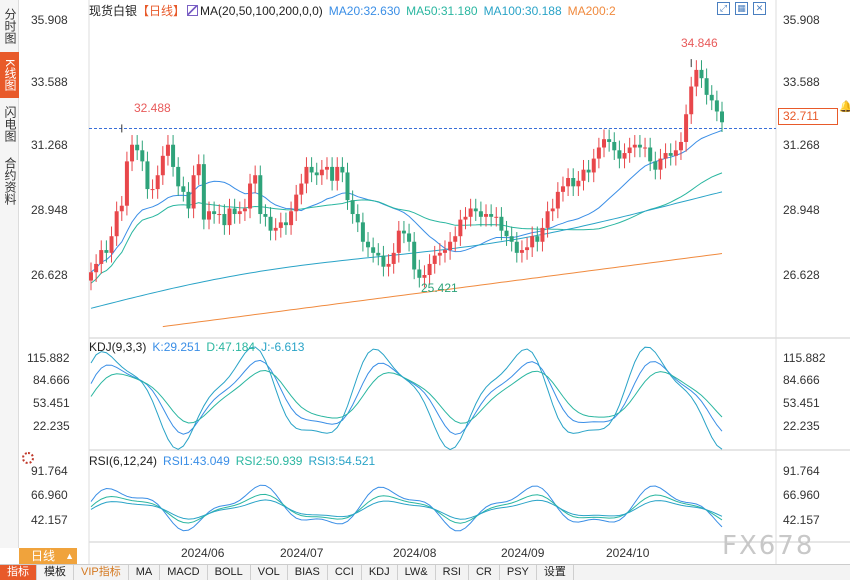  What do you see at coordinates (591, 11) in the screenshot?
I see `ma200-value: MA200:2` at bounding box center [591, 11].